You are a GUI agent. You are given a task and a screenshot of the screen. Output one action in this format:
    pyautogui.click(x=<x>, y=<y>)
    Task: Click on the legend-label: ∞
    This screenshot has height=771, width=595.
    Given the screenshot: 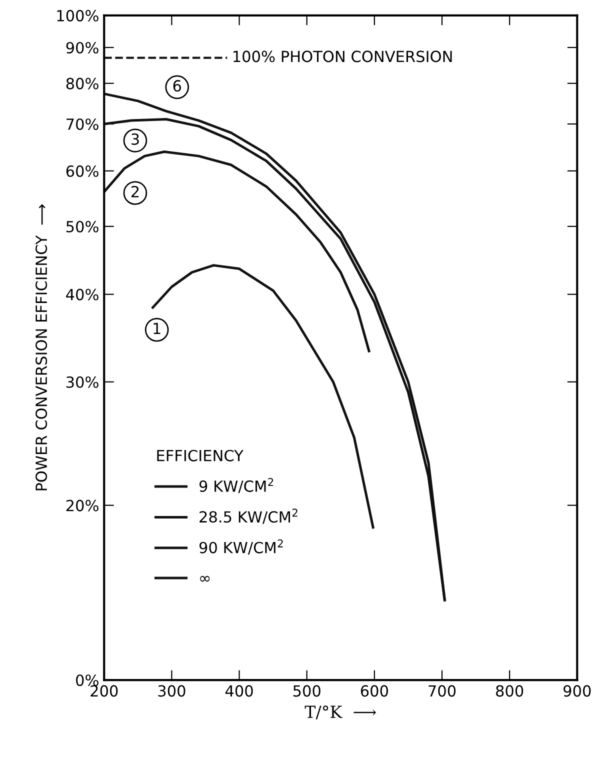 What is the action you would take?
    pyautogui.click(x=205, y=579)
    